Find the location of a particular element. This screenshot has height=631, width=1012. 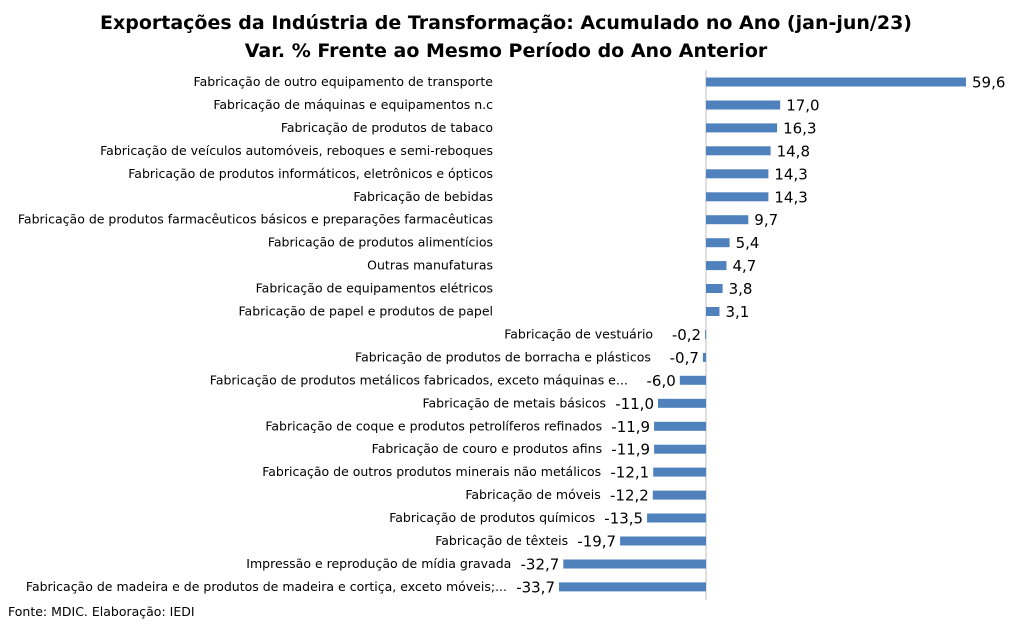

data-label: -12,2 is located at coordinates (629, 496).